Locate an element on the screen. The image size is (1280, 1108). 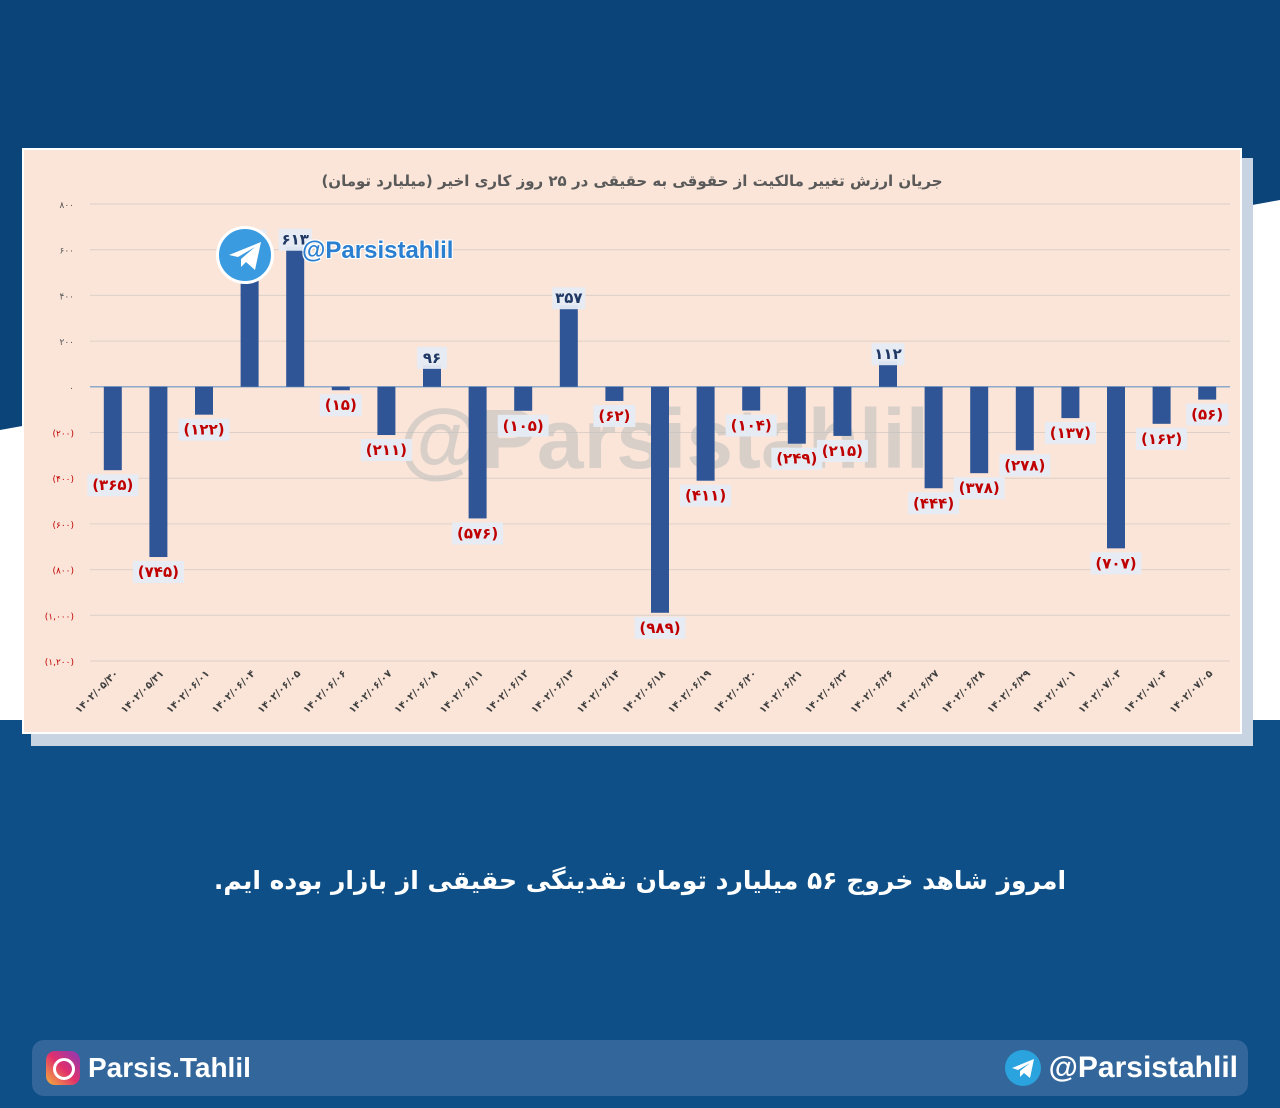
data-label: (۱۰۴) is located at coordinates (751, 426).